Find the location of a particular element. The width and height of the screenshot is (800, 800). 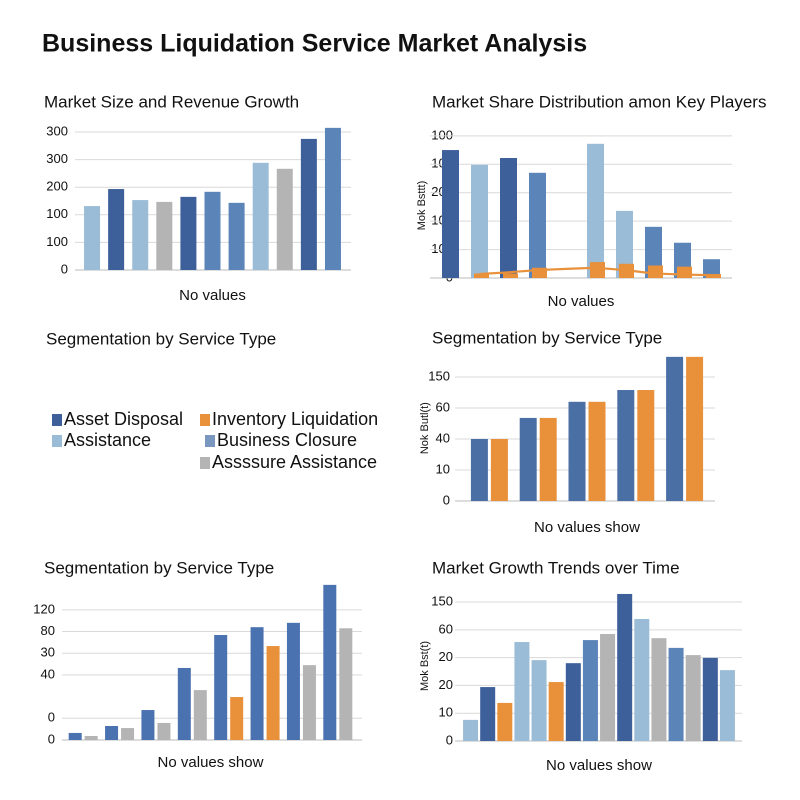

chart-title: Market Size and Revenue Growth is located at coordinates (171, 101).